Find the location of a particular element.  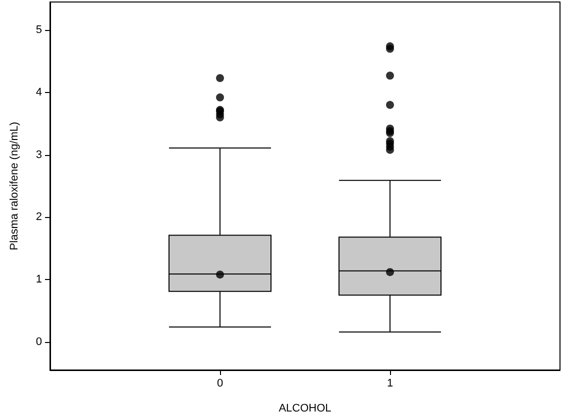

y-tick-label: 4 is located at coordinates (39, 92).